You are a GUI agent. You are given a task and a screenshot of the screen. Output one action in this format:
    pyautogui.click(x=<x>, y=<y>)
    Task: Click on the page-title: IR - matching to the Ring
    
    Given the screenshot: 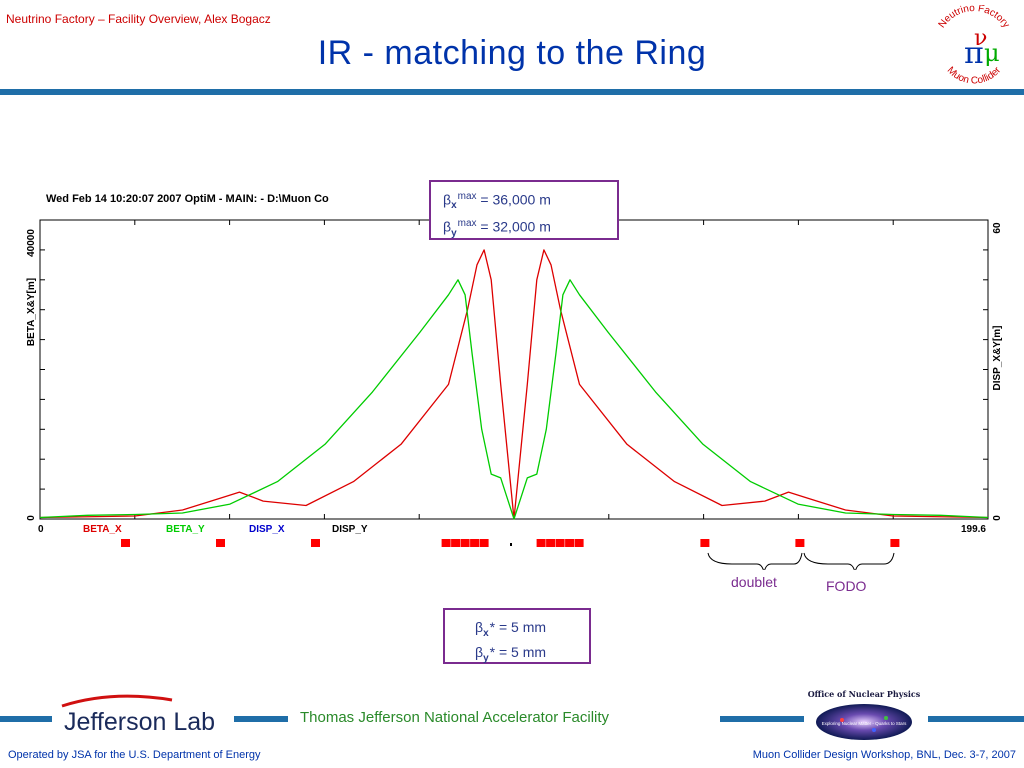 What is the action you would take?
    pyautogui.click(x=512, y=53)
    